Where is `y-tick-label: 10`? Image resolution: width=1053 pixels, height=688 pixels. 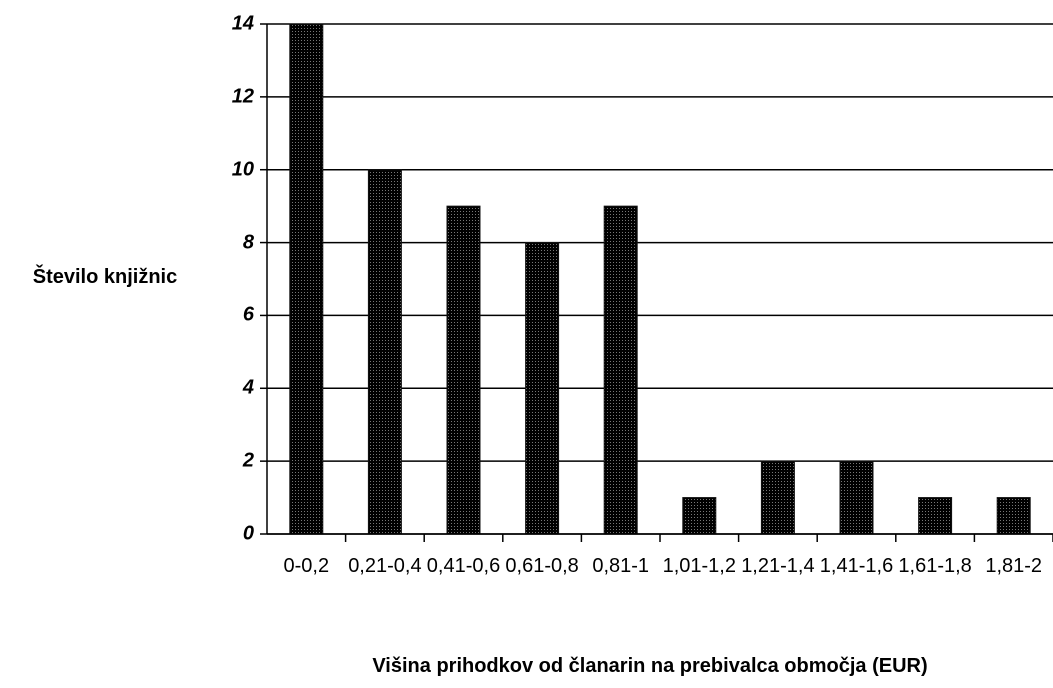 y-tick-label: 10 is located at coordinates (242, 169).